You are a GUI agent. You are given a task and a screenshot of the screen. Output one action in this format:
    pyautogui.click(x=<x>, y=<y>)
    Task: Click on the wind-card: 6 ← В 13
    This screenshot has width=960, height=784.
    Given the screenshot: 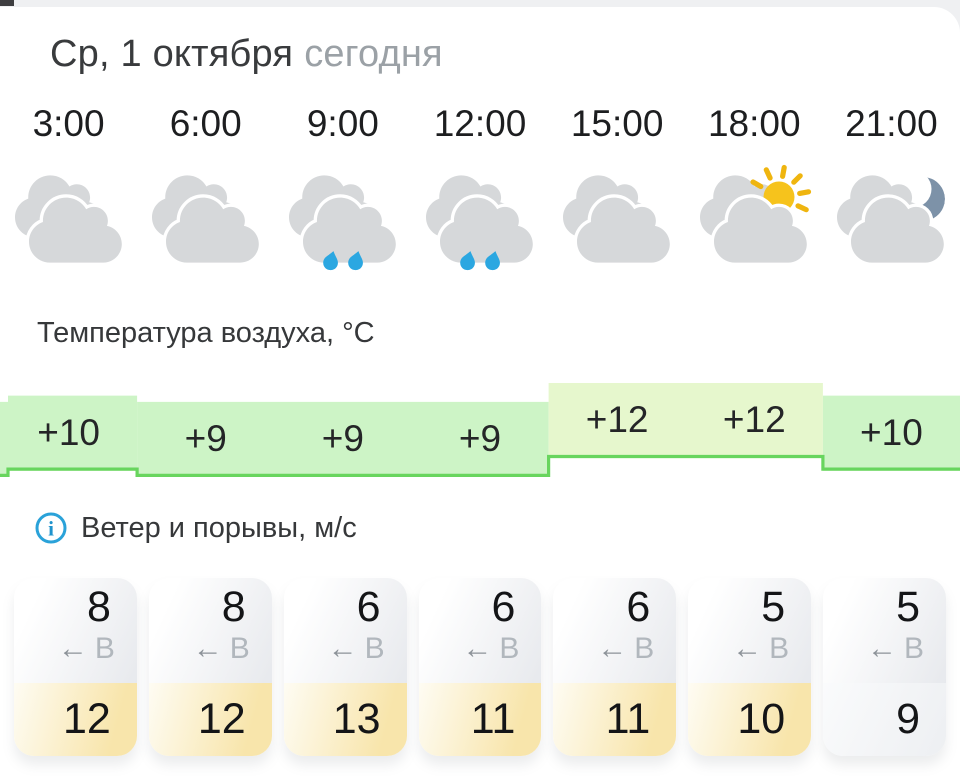 What is the action you would take?
    pyautogui.click(x=345, y=667)
    